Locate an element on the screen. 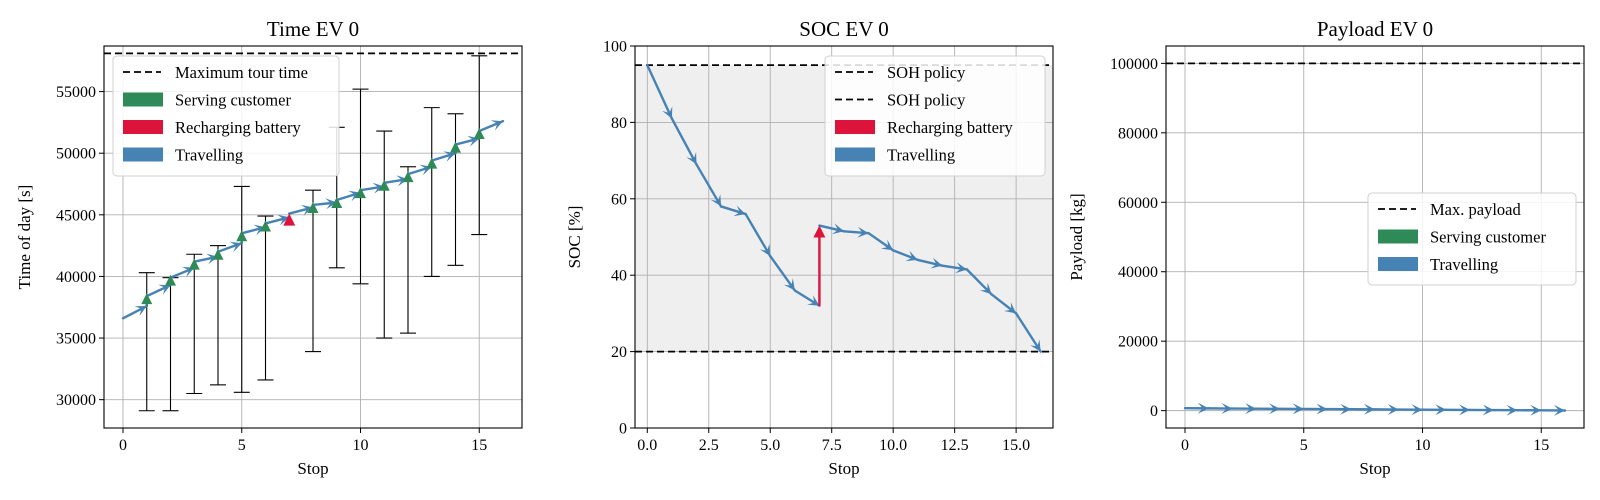 The width and height of the screenshot is (1600, 500). y-tick-label: 80000 is located at coordinates (1138, 133).